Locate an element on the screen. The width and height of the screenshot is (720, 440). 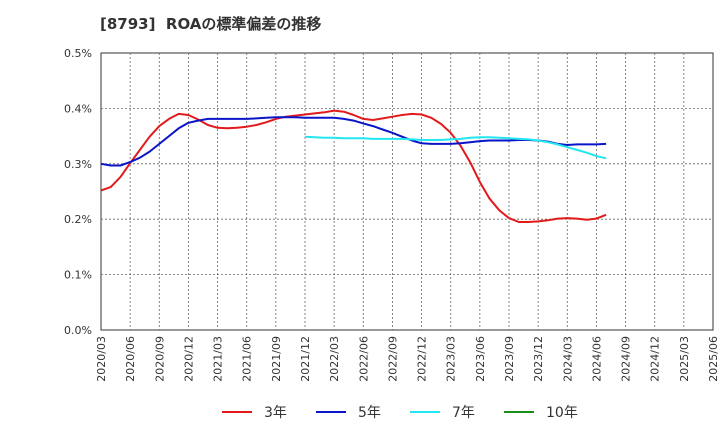
x-tick-label: 2024/12 is located at coordinates (655, 359).